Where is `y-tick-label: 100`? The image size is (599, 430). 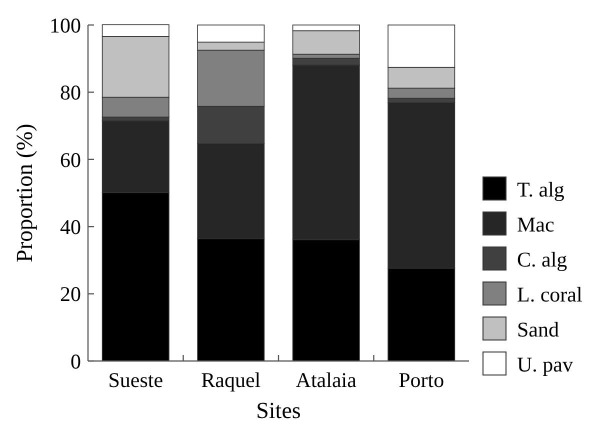 y-tick-label: 100 is located at coordinates (65, 25).